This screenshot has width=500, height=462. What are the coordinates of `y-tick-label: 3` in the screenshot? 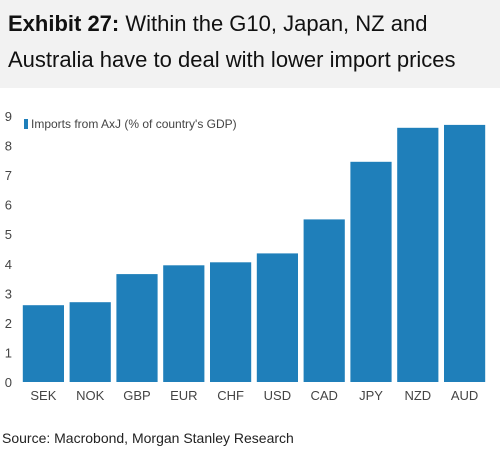 It's located at (8, 293).